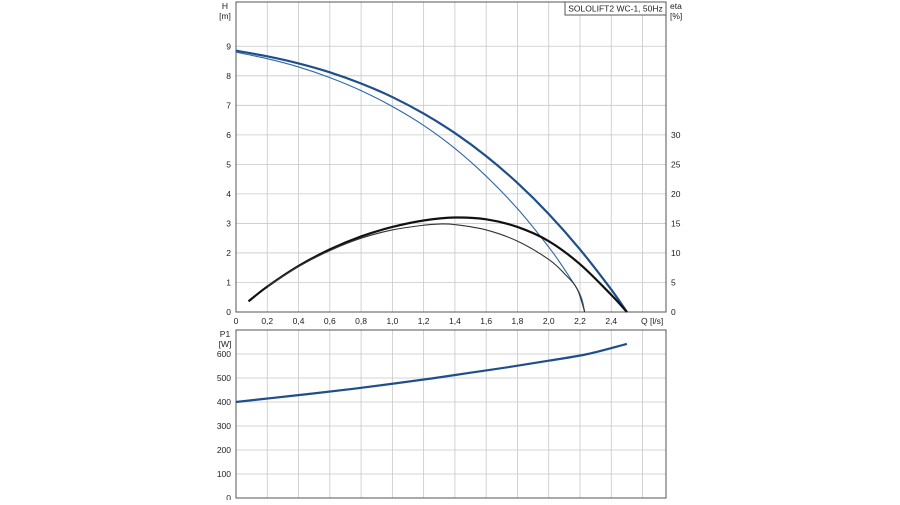 Image resolution: width=900 pixels, height=505 pixels. What do you see at coordinates (228, 496) in the screenshot?
I see `power-tick-label: 0` at bounding box center [228, 496].